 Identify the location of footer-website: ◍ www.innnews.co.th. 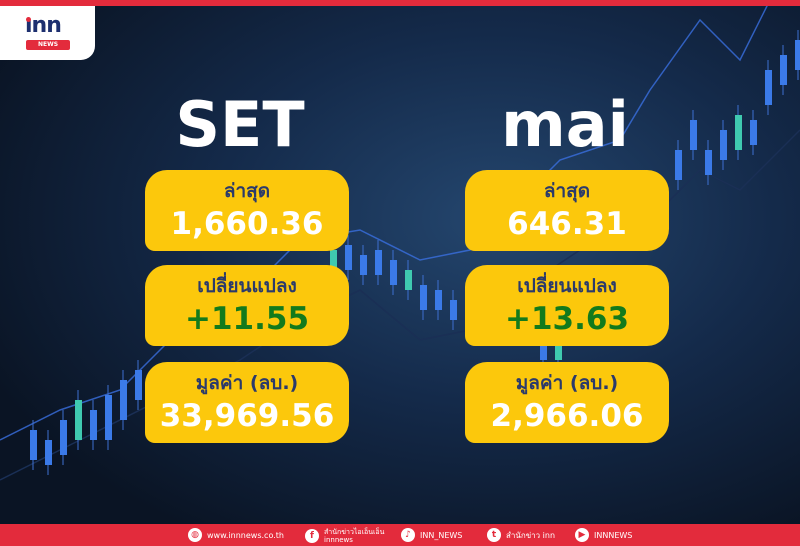
(236, 535).